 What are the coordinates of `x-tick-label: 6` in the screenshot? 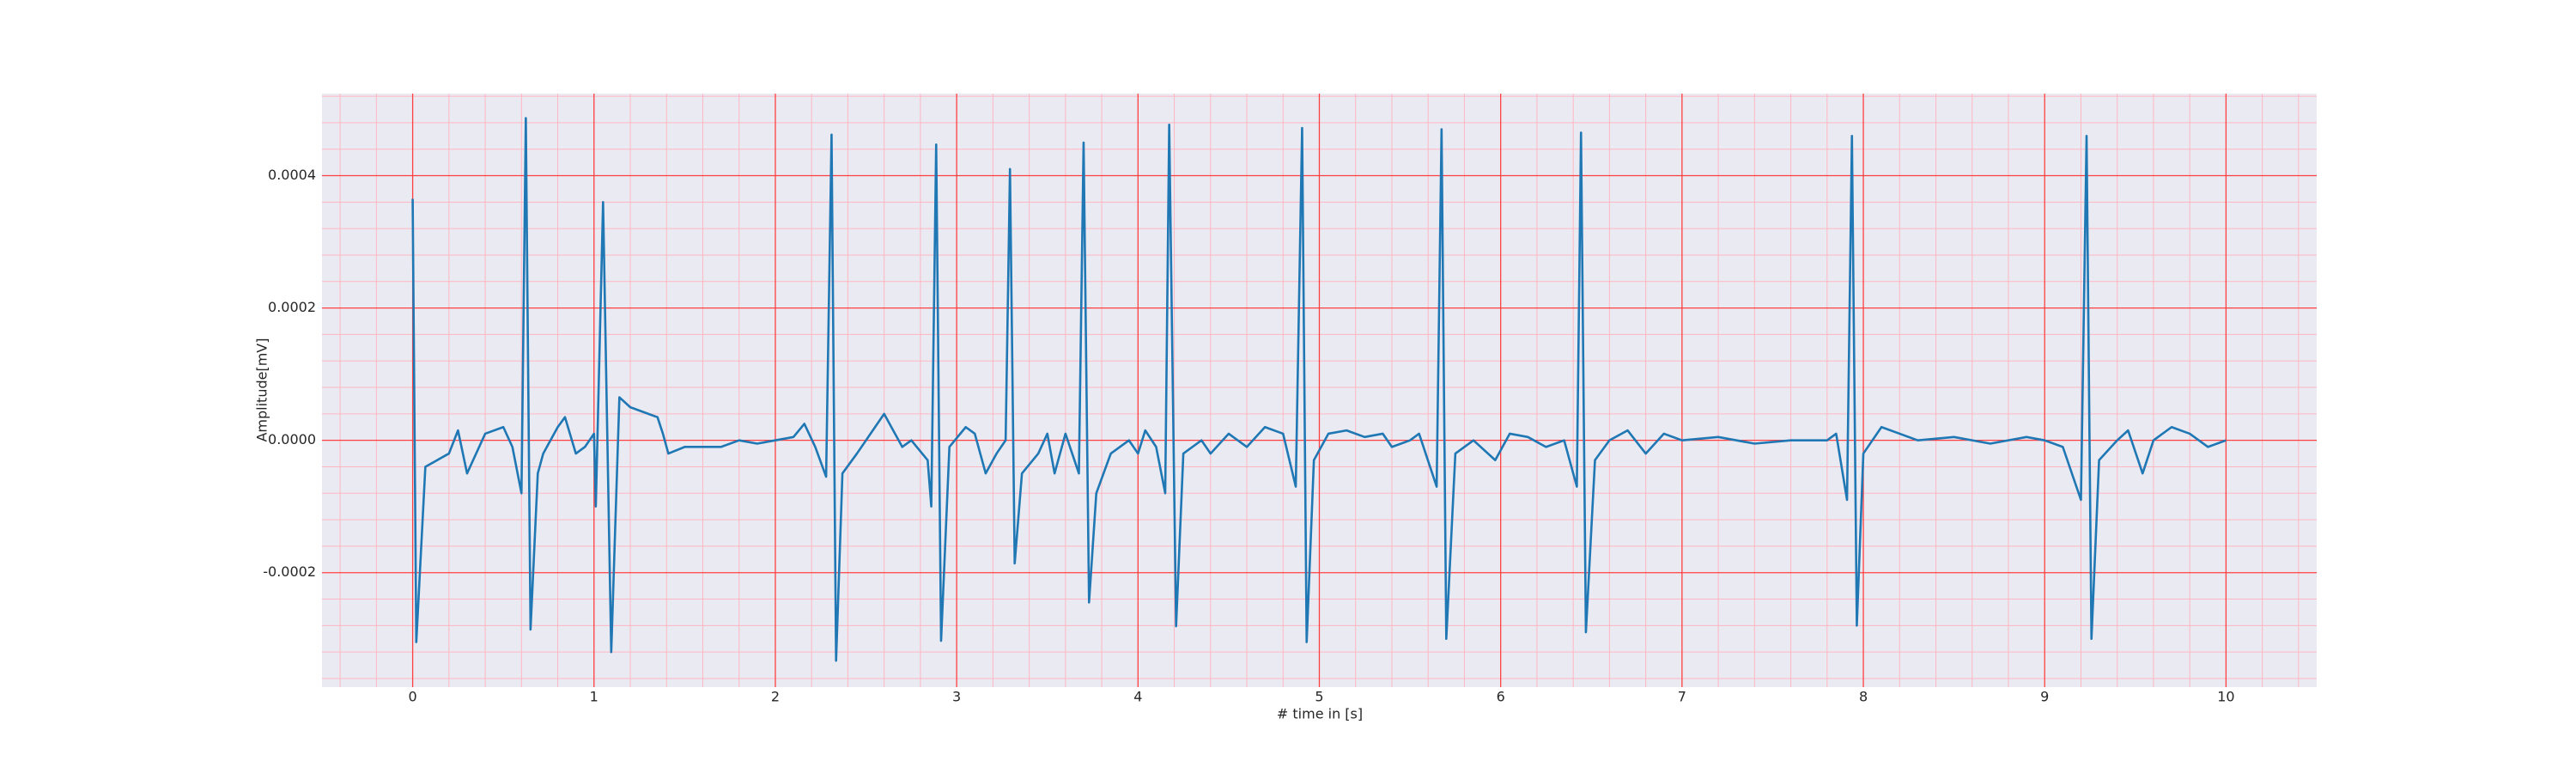 It's located at (1501, 697).